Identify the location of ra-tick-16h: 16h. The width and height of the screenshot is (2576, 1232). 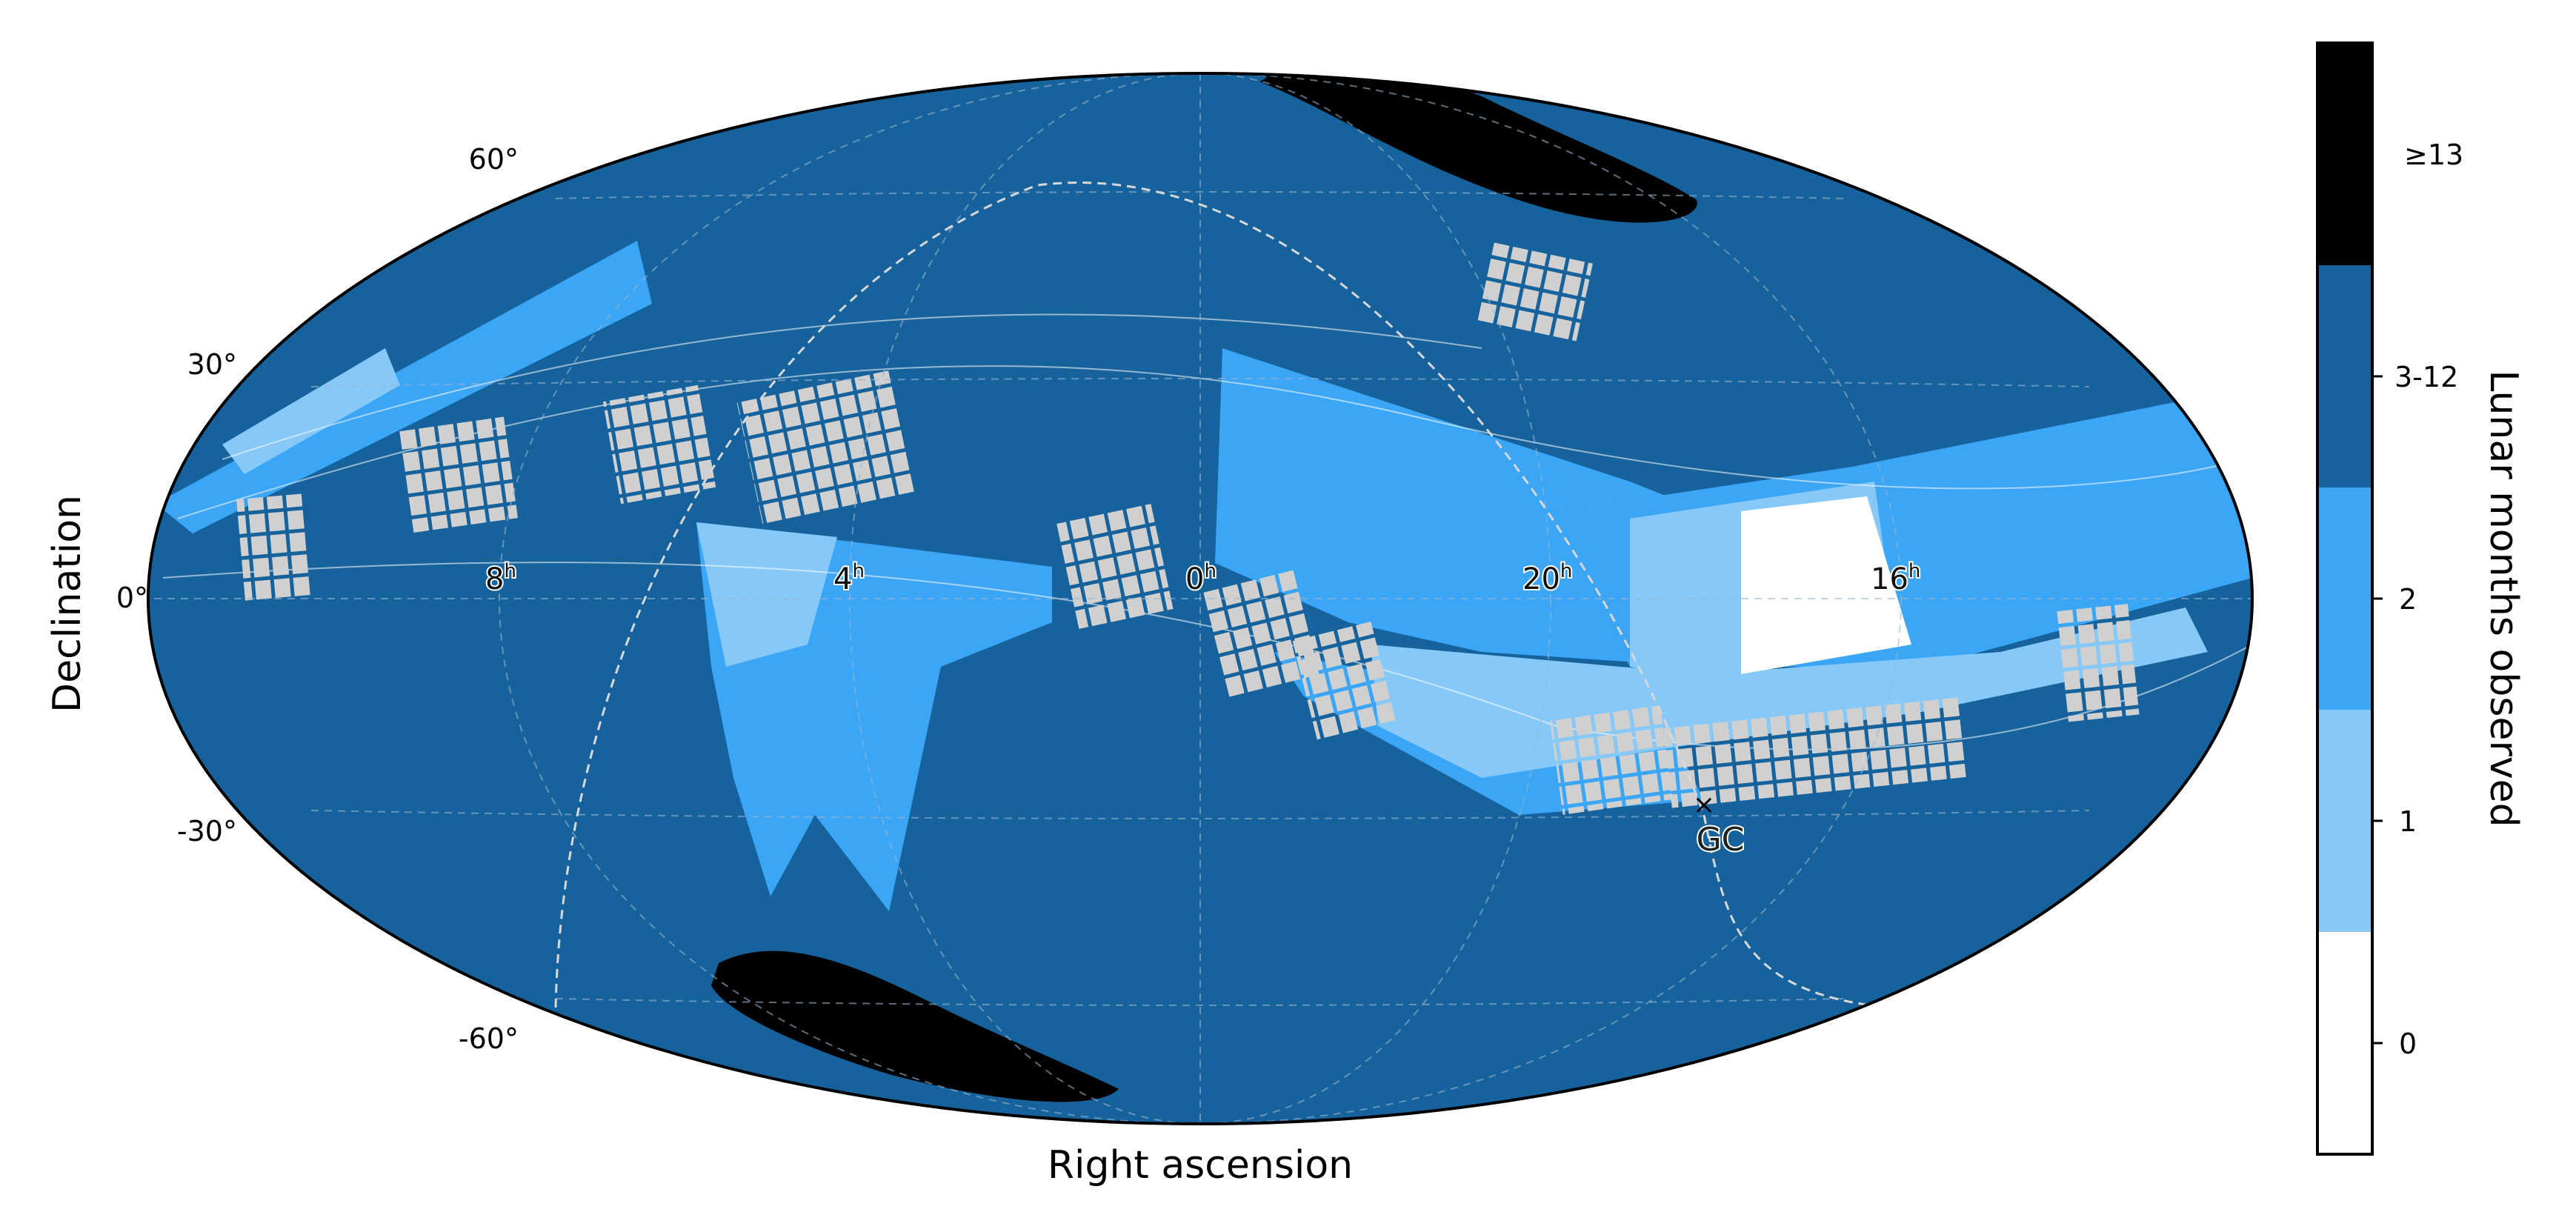
(1895, 578).